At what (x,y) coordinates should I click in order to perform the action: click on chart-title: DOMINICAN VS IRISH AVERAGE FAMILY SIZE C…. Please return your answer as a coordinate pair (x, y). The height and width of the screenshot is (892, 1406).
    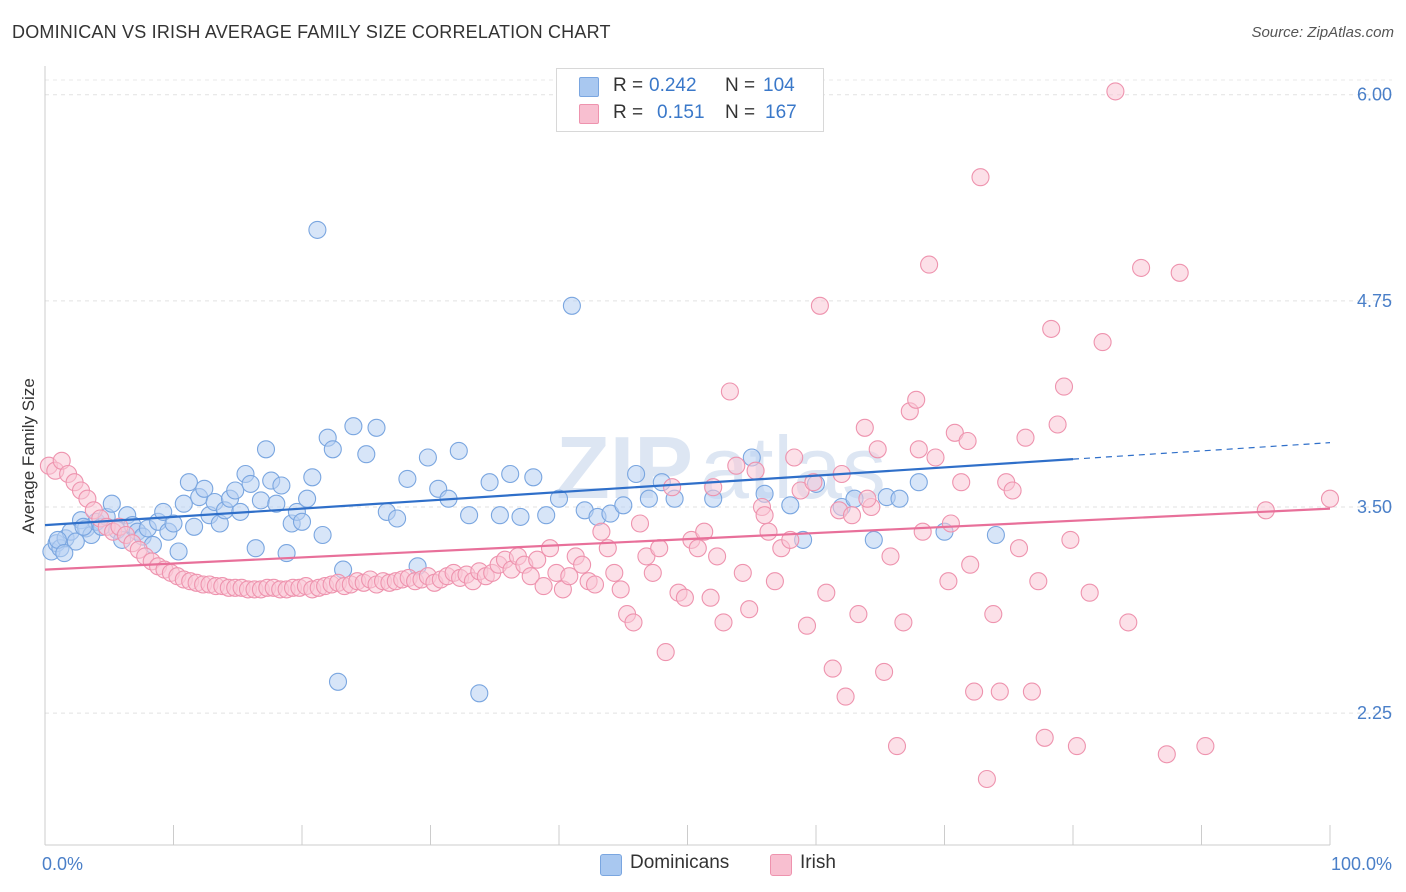
    Looking at the image, I should click on (311, 32).